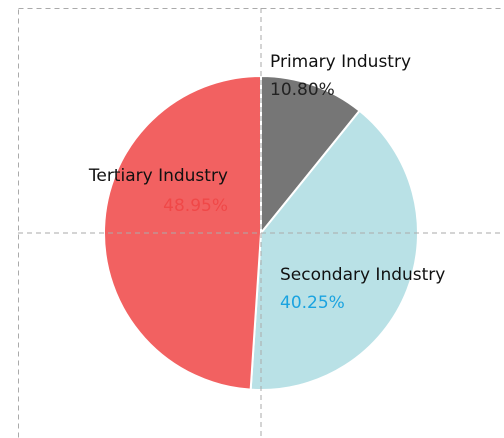 This screenshot has height=438, width=504. I want to click on pie-slice, so click(310, 155).